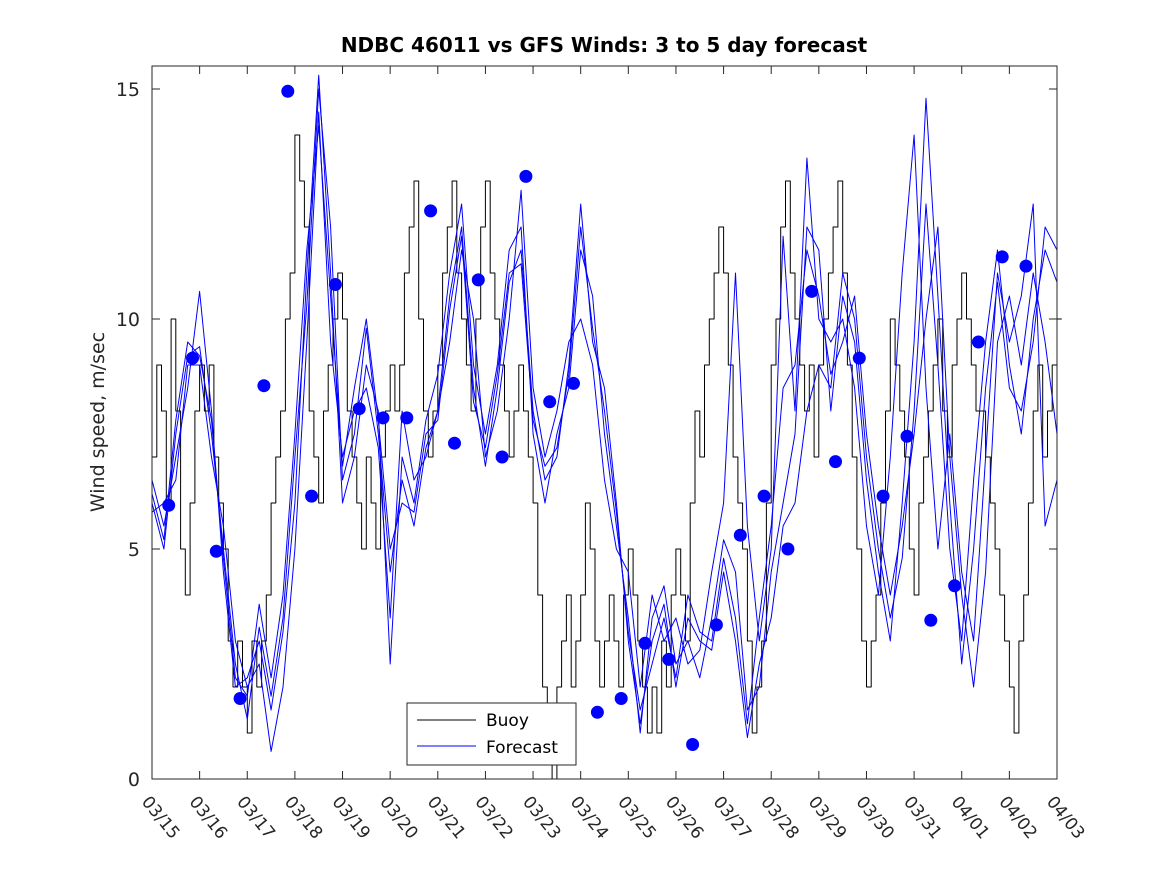 The height and width of the screenshot is (879, 1167). Describe the element at coordinates (134, 550) in the screenshot. I see `y-tick-label: 5` at that location.